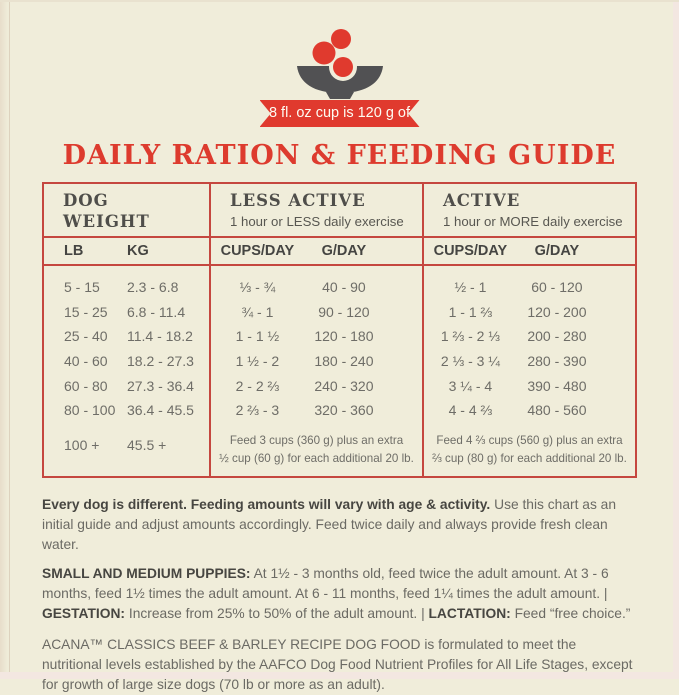 The width and height of the screenshot is (679, 695). What do you see at coordinates (339, 675) in the screenshot?
I see `package-edge-bottom` at bounding box center [339, 675].